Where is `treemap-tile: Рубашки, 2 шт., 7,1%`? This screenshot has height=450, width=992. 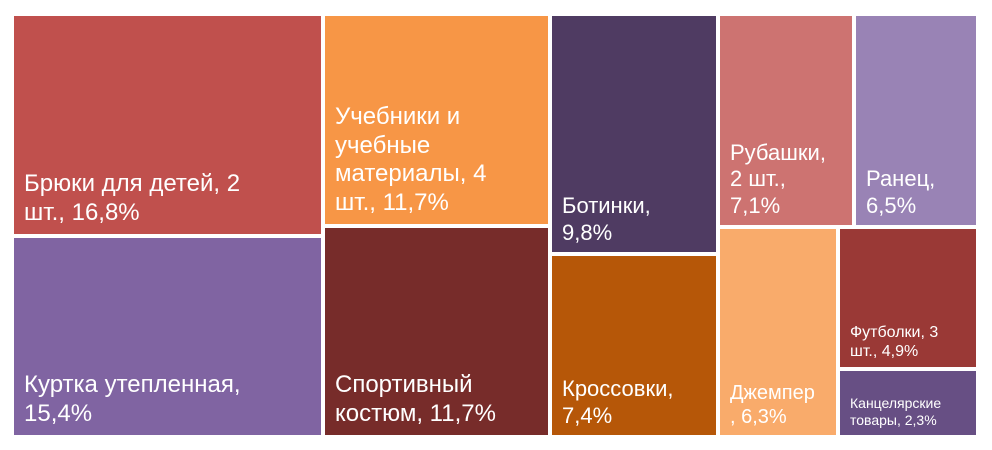 treemap-tile: Рубашки, 2 шт., 7,1% is located at coordinates (786, 120).